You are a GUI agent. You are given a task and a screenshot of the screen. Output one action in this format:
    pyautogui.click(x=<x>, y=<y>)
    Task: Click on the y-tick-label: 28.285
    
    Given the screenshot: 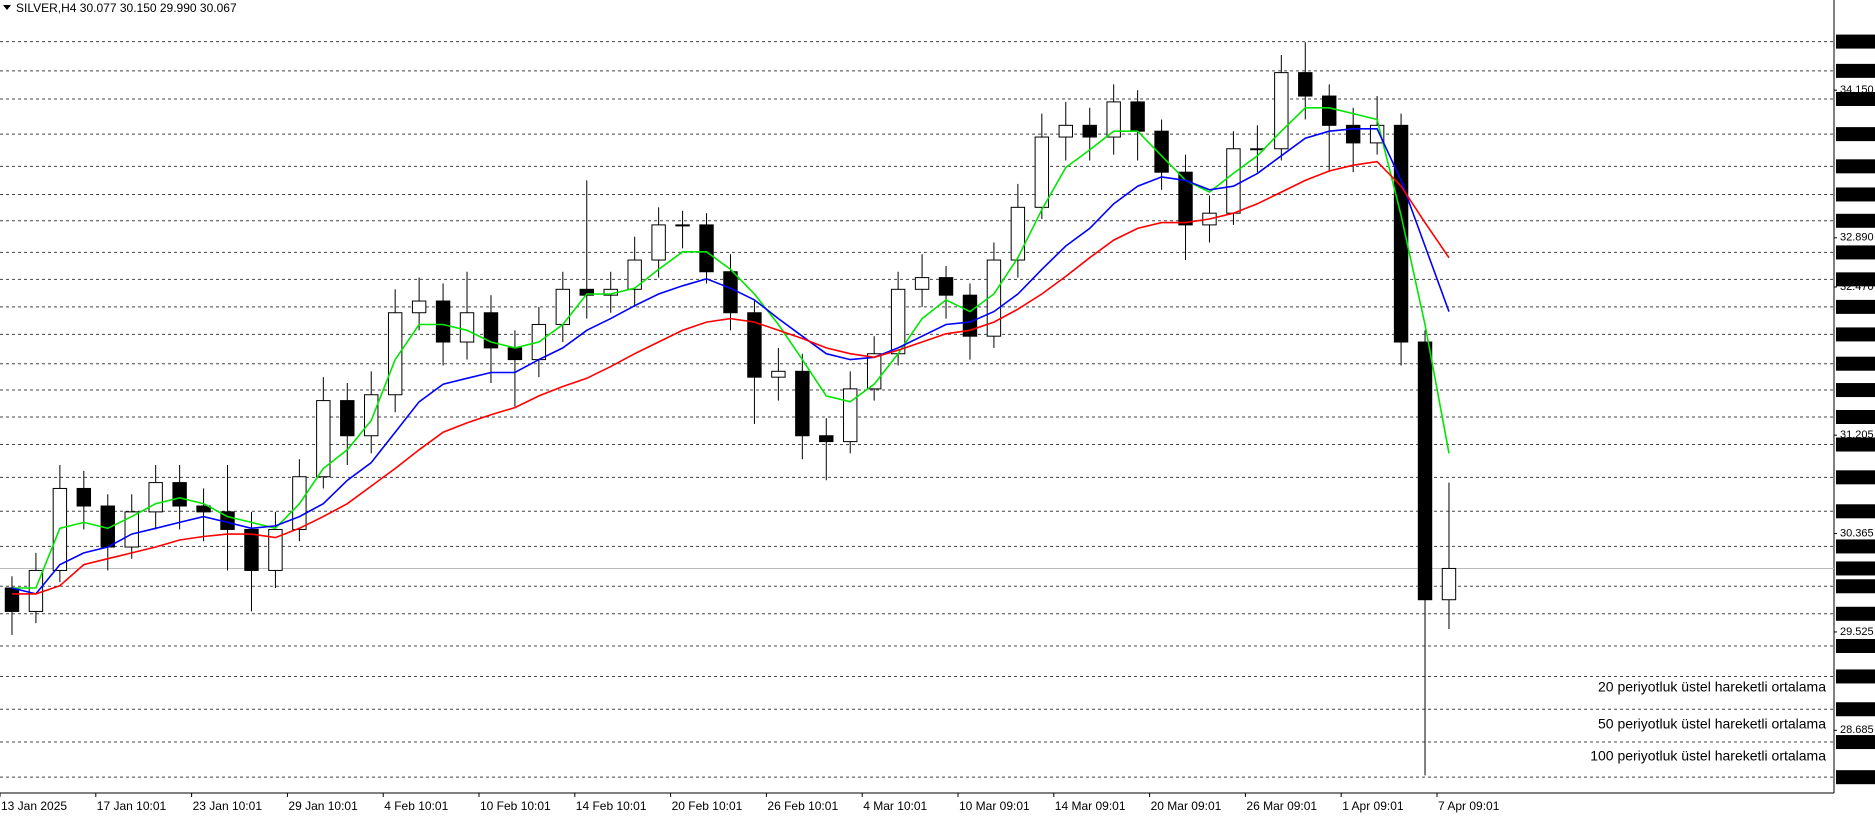 What is the action you would take?
    pyautogui.click(x=1856, y=777)
    